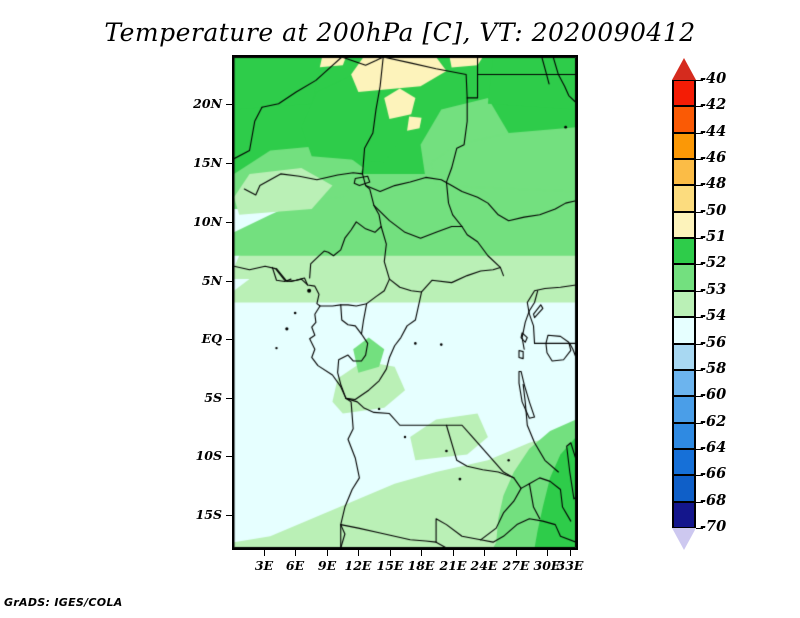 This screenshot has width=800, height=618. Describe the element at coordinates (713, 342) in the screenshot. I see `colorbar-label-minus56: -56` at that location.